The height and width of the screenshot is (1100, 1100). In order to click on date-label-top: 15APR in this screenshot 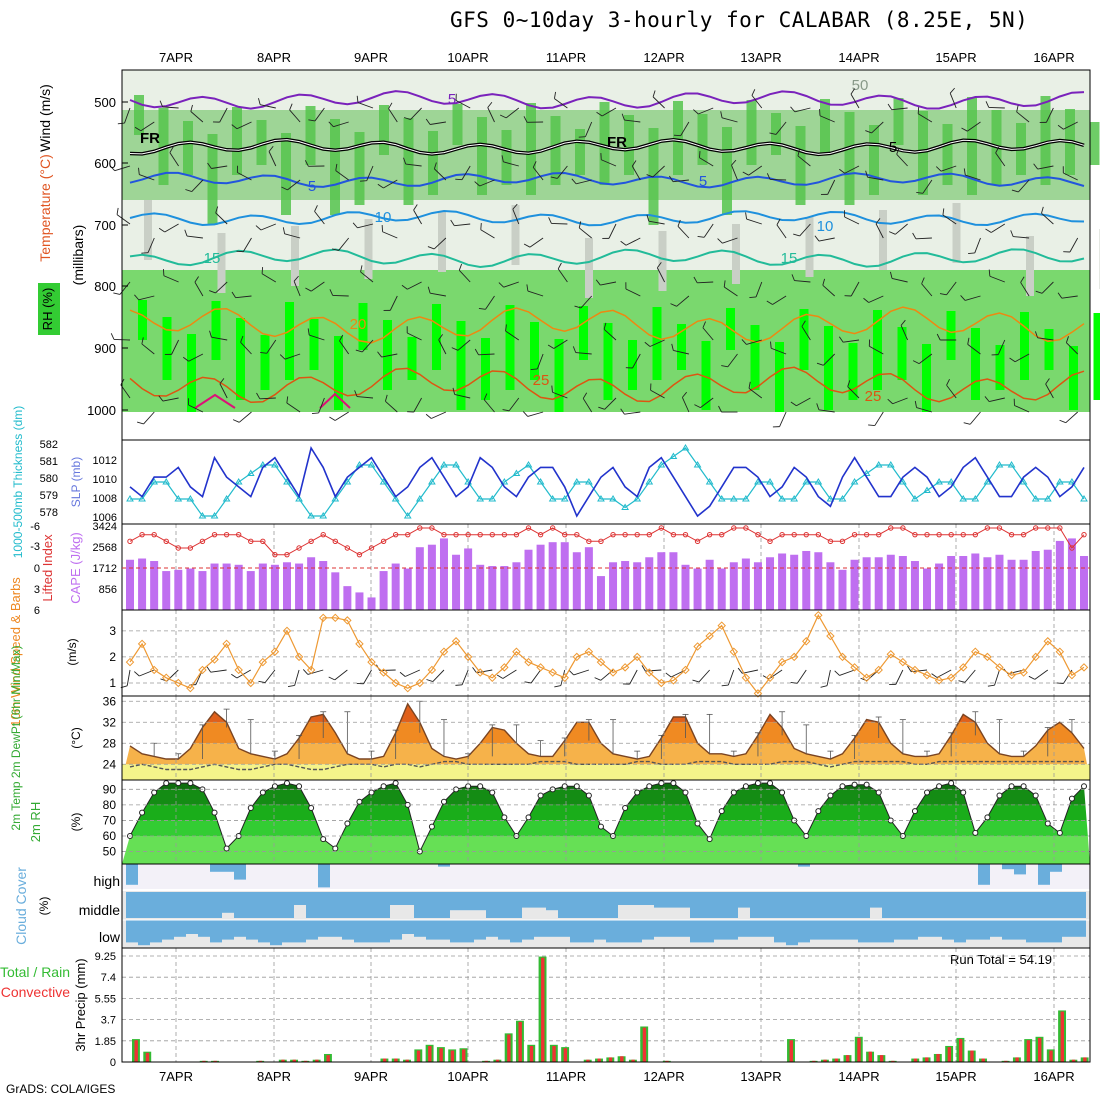, I will do `click(955, 57)`.